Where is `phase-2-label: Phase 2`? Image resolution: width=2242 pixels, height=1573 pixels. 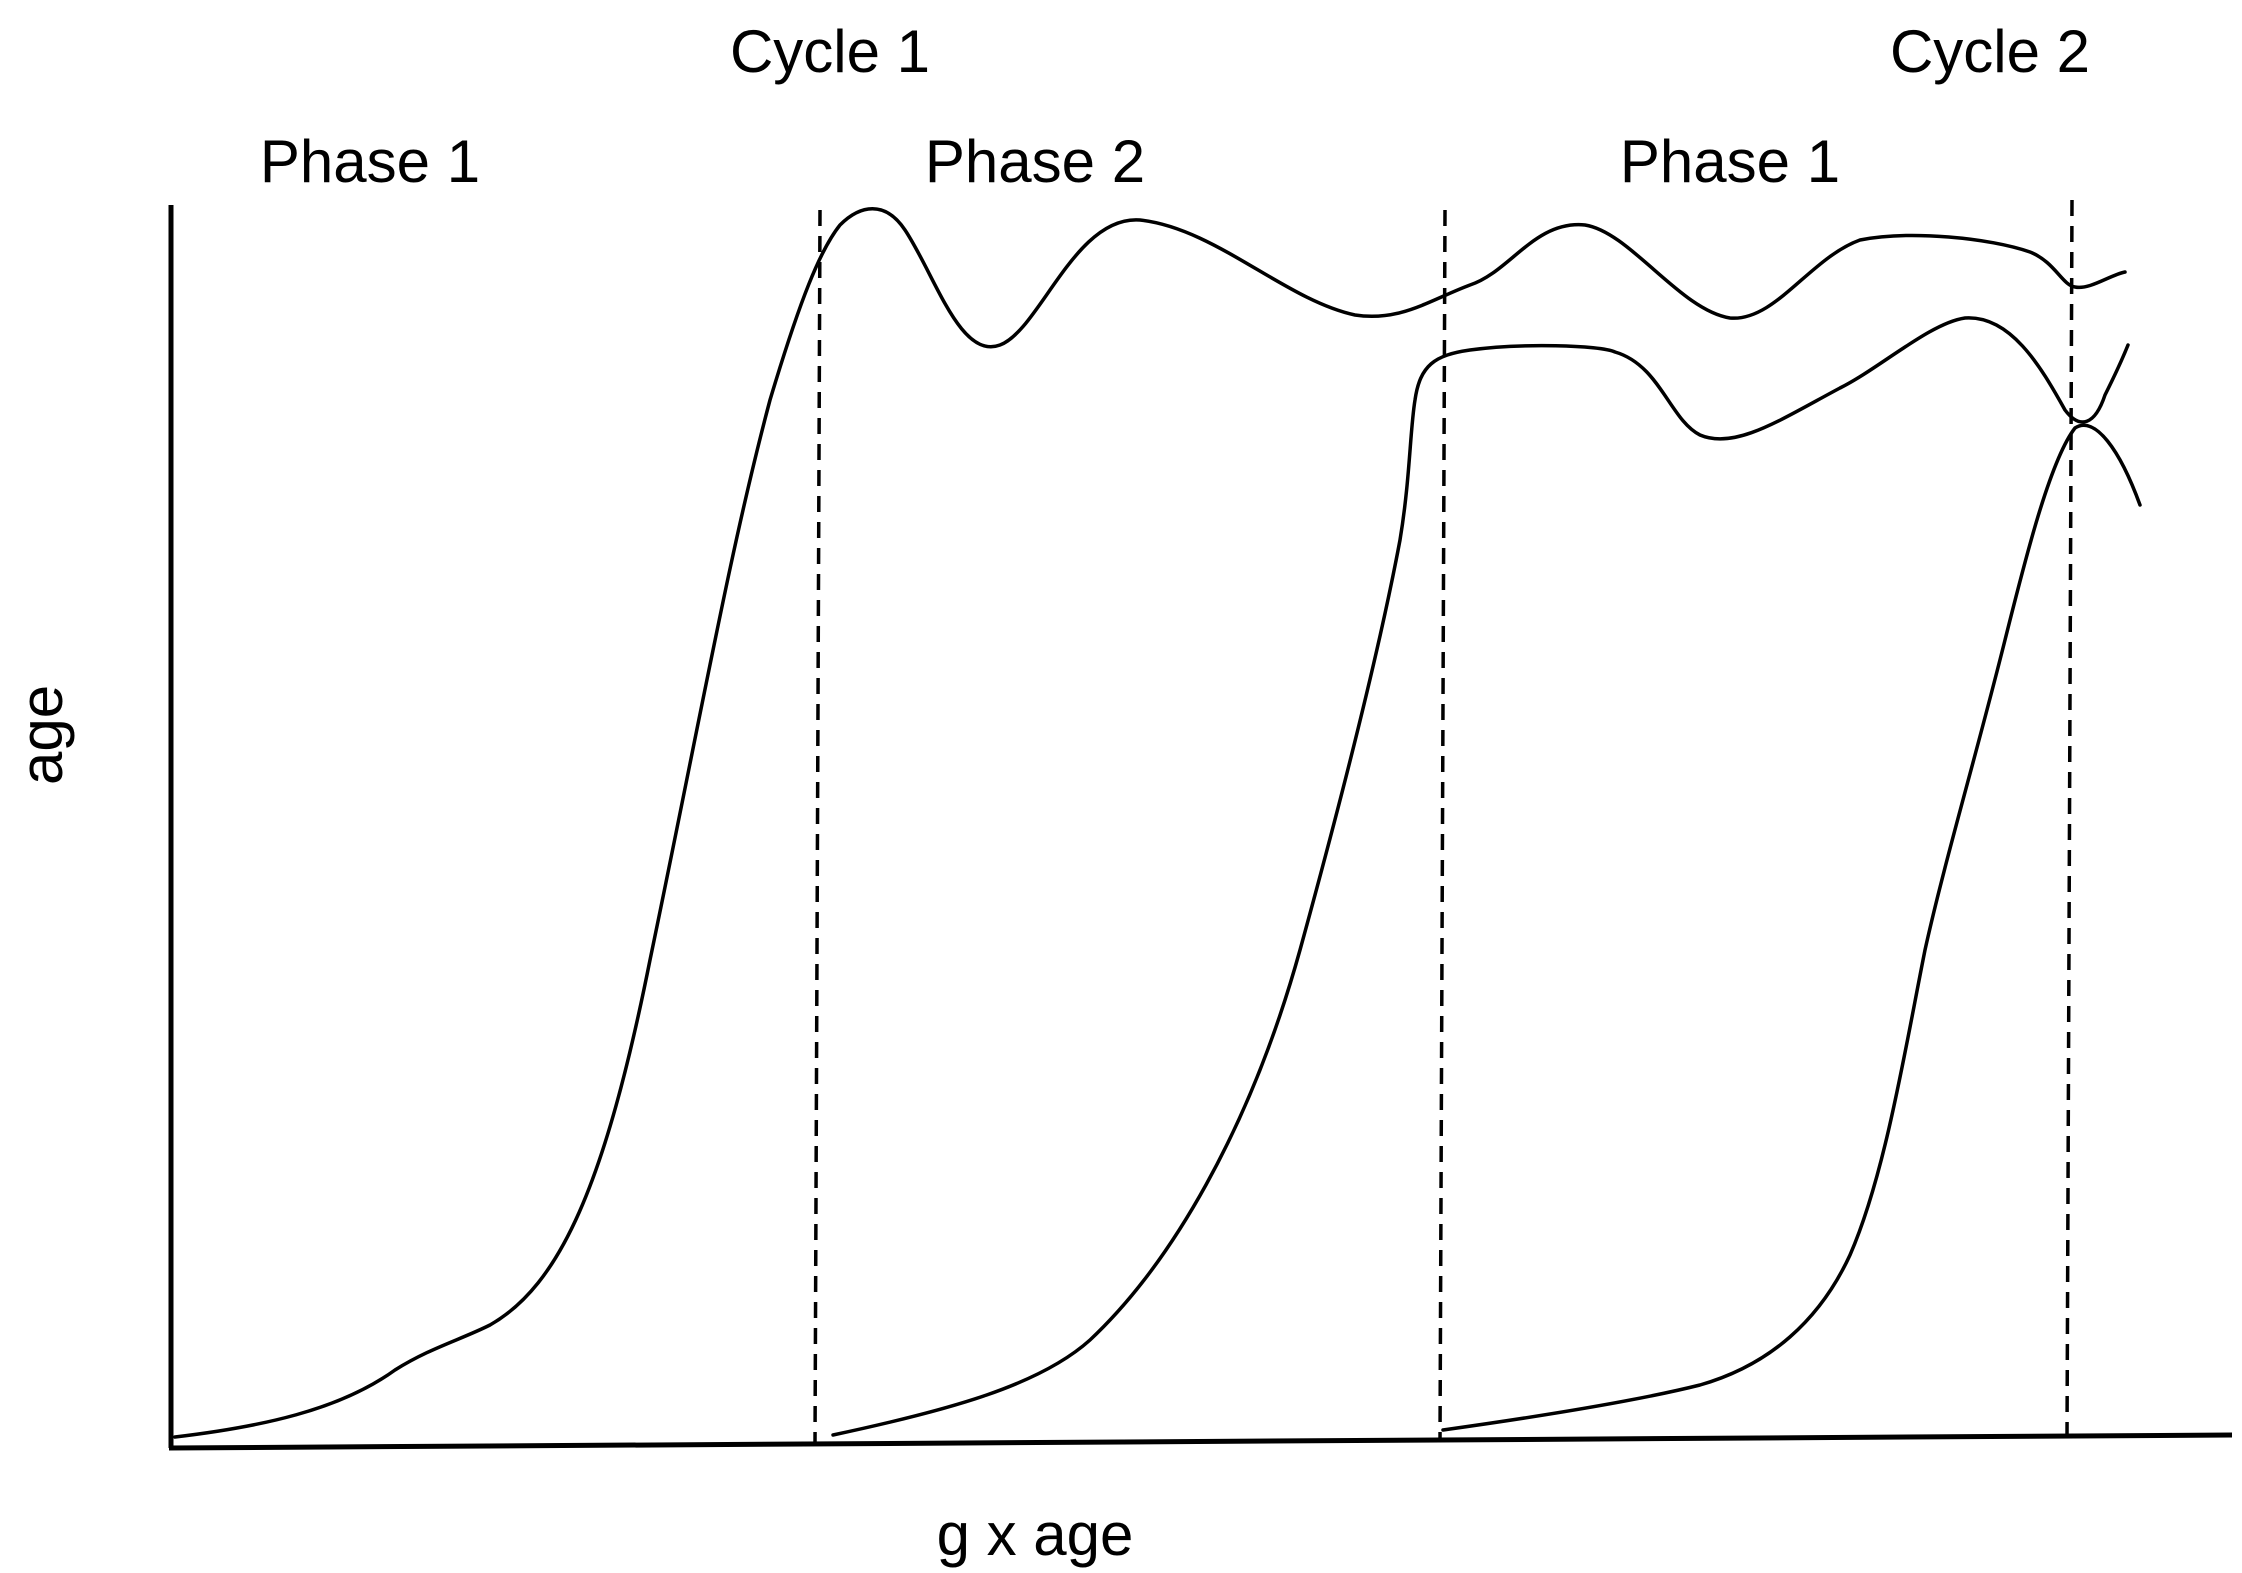
phase-2-label: Phase 2 is located at coordinates (1035, 161).